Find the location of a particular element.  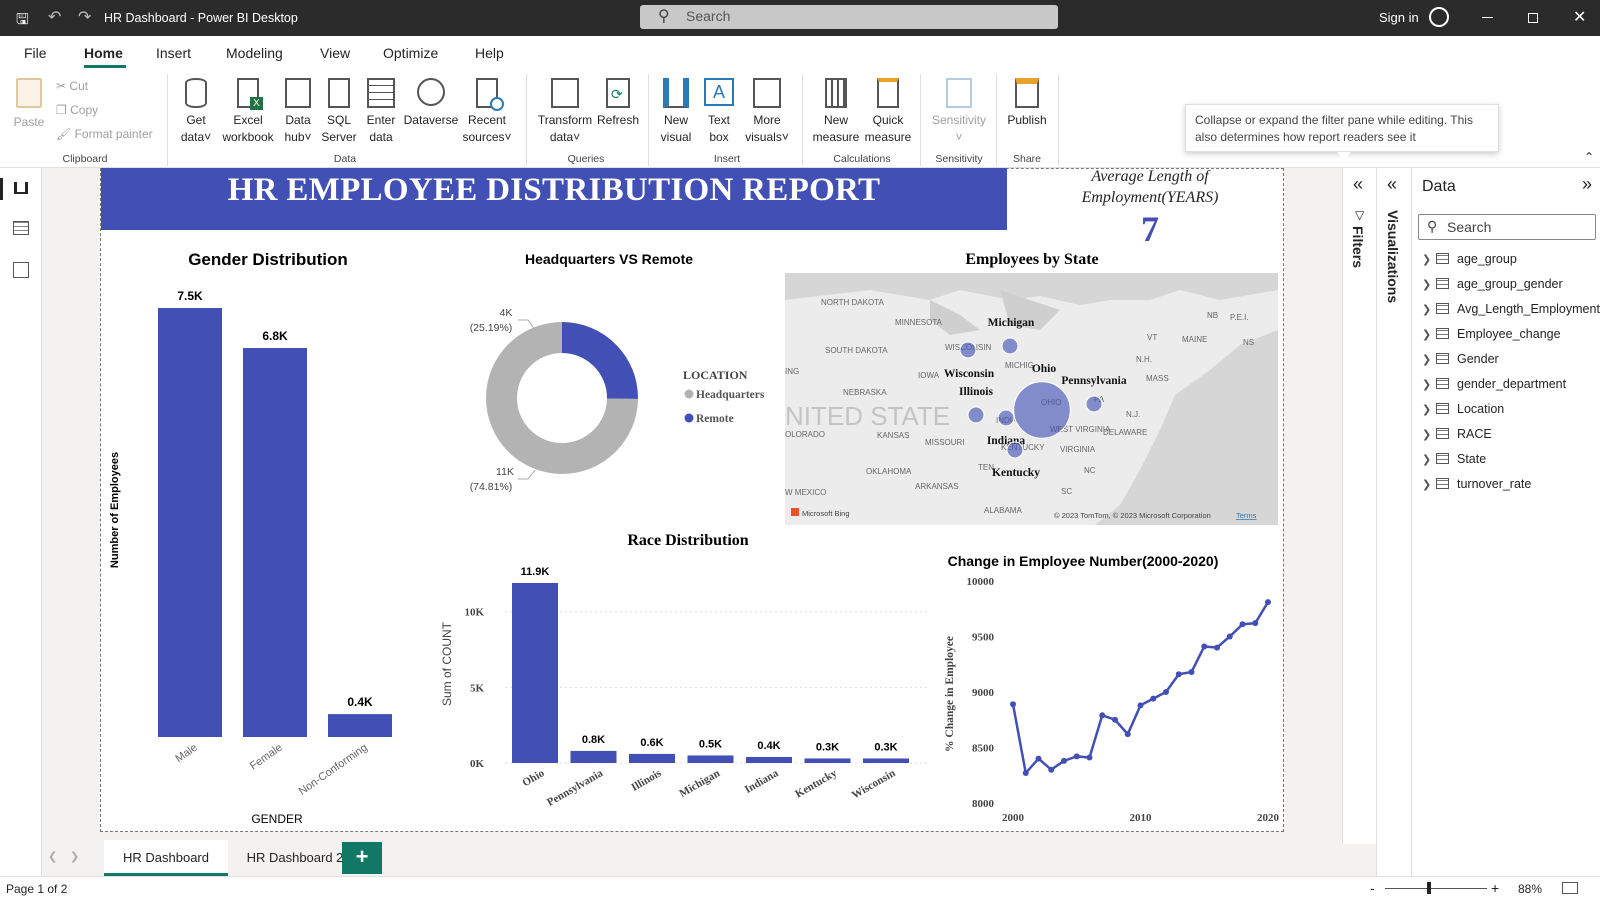

field-table-gender-department: ❯ gender_department is located at coordinates (1494, 387).